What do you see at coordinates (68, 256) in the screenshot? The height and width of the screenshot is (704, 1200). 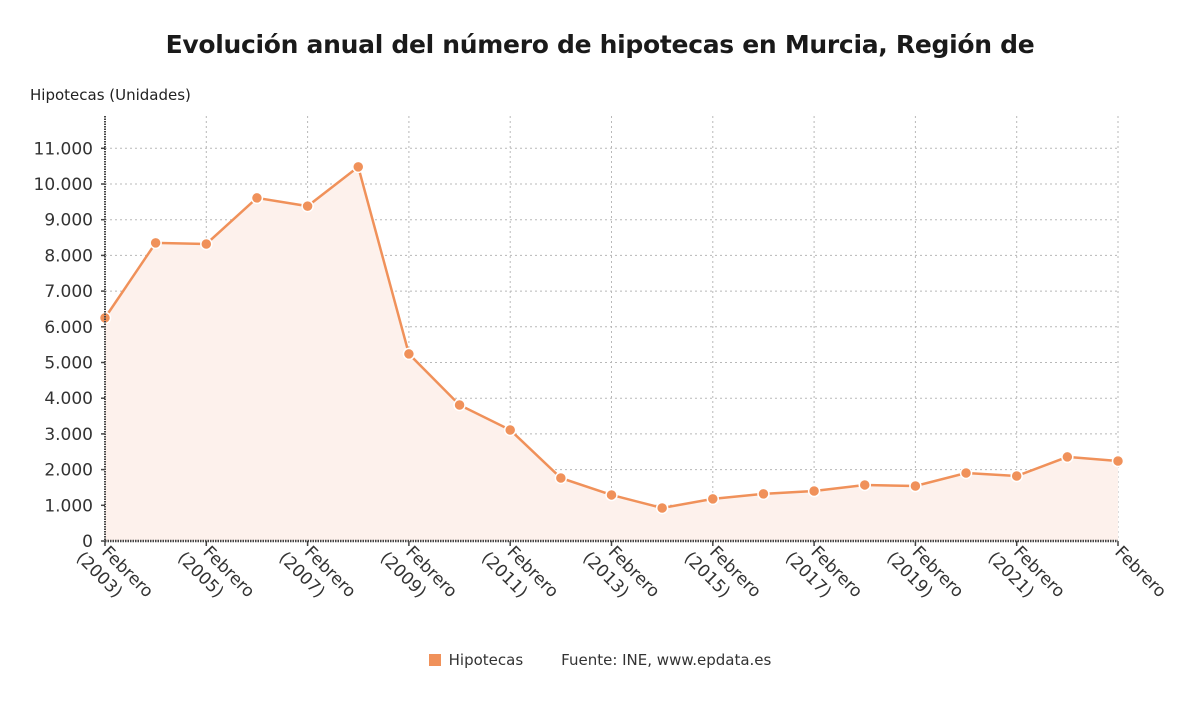 I see `svg-text: 8.000` at bounding box center [68, 256].